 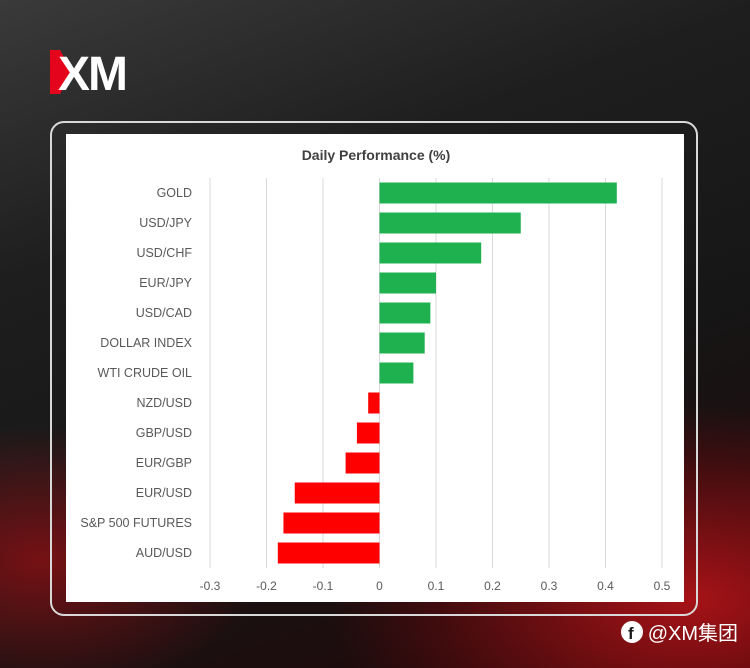 What do you see at coordinates (549, 586) in the screenshot?
I see `x-tick-label: 0.3` at bounding box center [549, 586].